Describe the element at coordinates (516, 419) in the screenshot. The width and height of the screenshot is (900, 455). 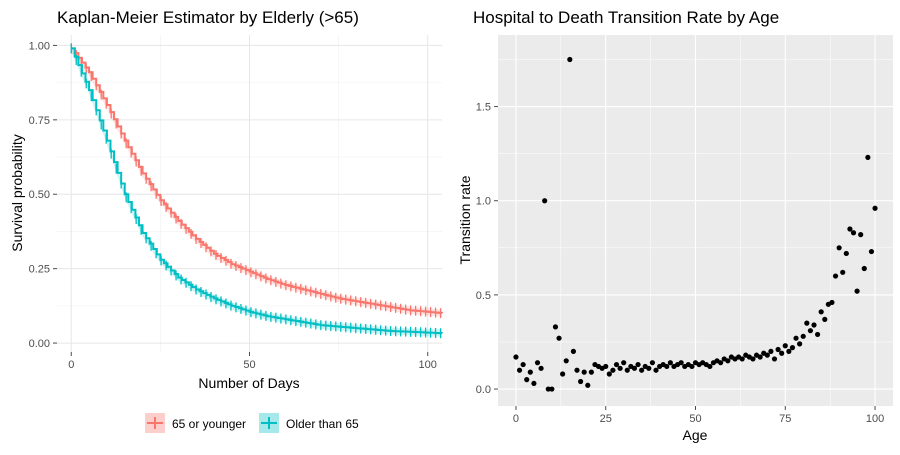
I see `rate-x-tick-label: 0` at that location.